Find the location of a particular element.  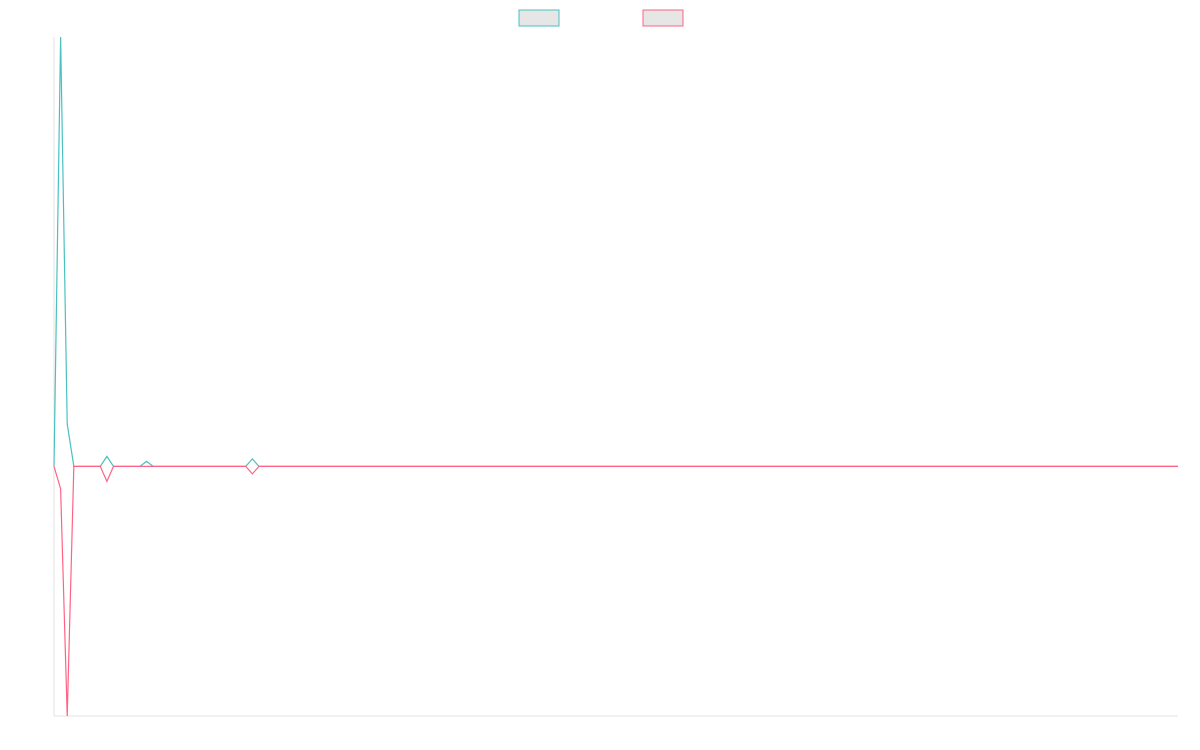

legend is located at coordinates (601, 18).